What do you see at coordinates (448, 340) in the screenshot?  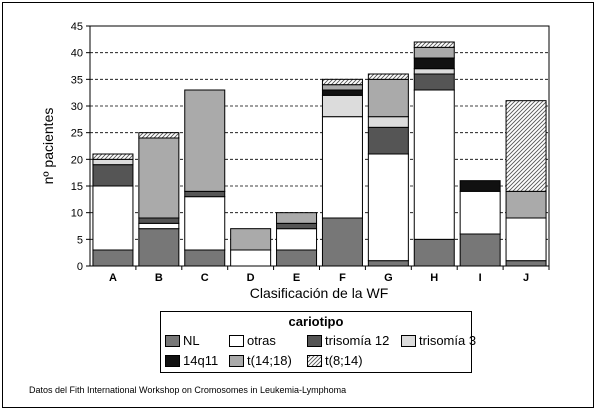 I see `legend-item-label: trisomía 3` at bounding box center [448, 340].